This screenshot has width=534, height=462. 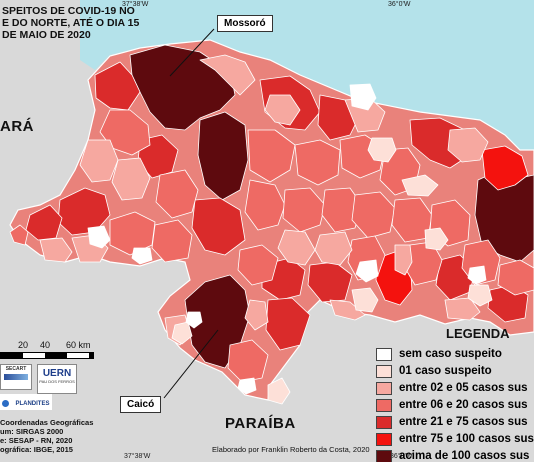 What do you see at coordinates (32, 431) in the screenshot?
I see `metadata-line-2: um: SIRGAS 2000` at bounding box center [32, 431].